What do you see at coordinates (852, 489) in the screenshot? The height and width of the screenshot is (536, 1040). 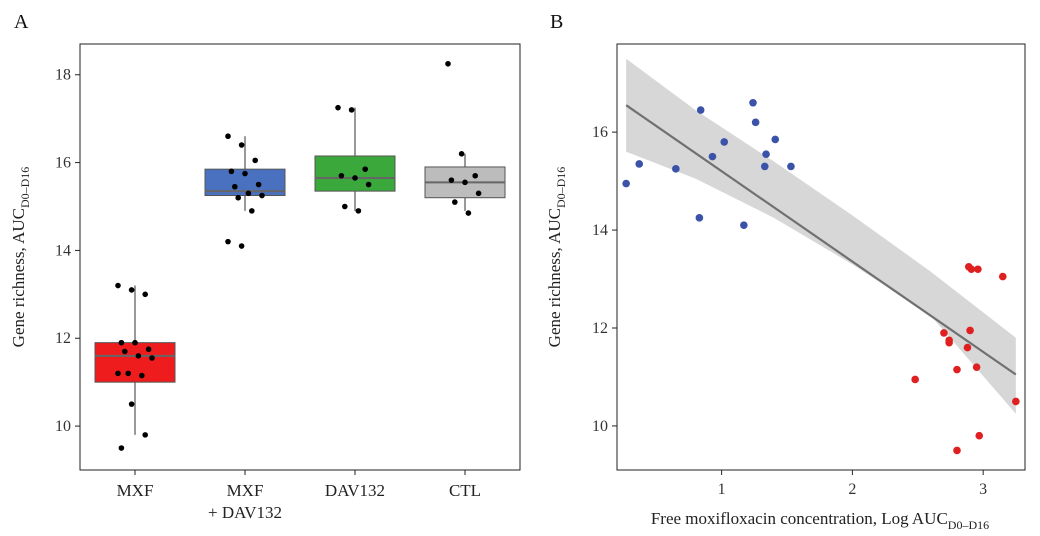 I see `x-tick-label-b-1: 2` at bounding box center [852, 489].